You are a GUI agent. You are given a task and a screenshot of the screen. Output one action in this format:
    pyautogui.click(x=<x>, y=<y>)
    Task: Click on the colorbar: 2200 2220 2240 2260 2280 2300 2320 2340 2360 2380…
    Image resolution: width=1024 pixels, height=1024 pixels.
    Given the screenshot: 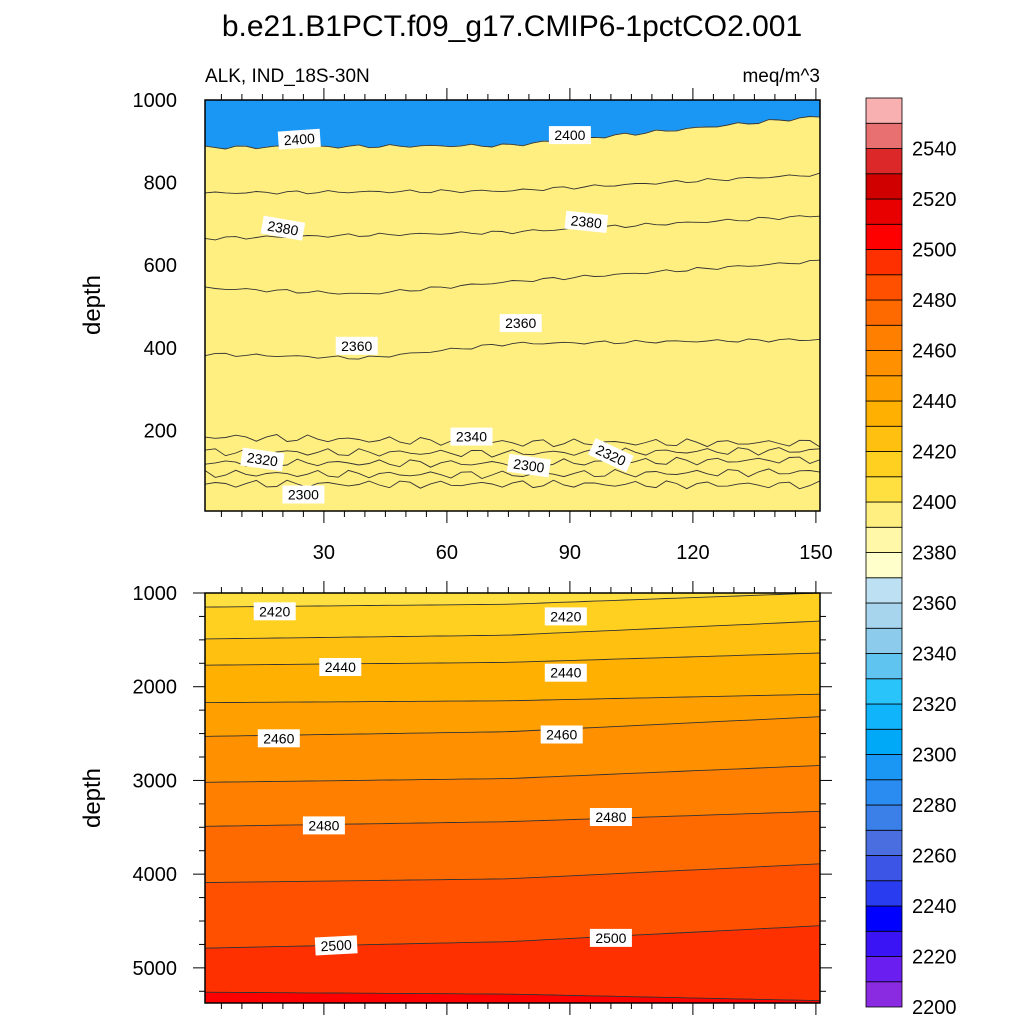 What is the action you would take?
    pyautogui.click(x=911, y=558)
    